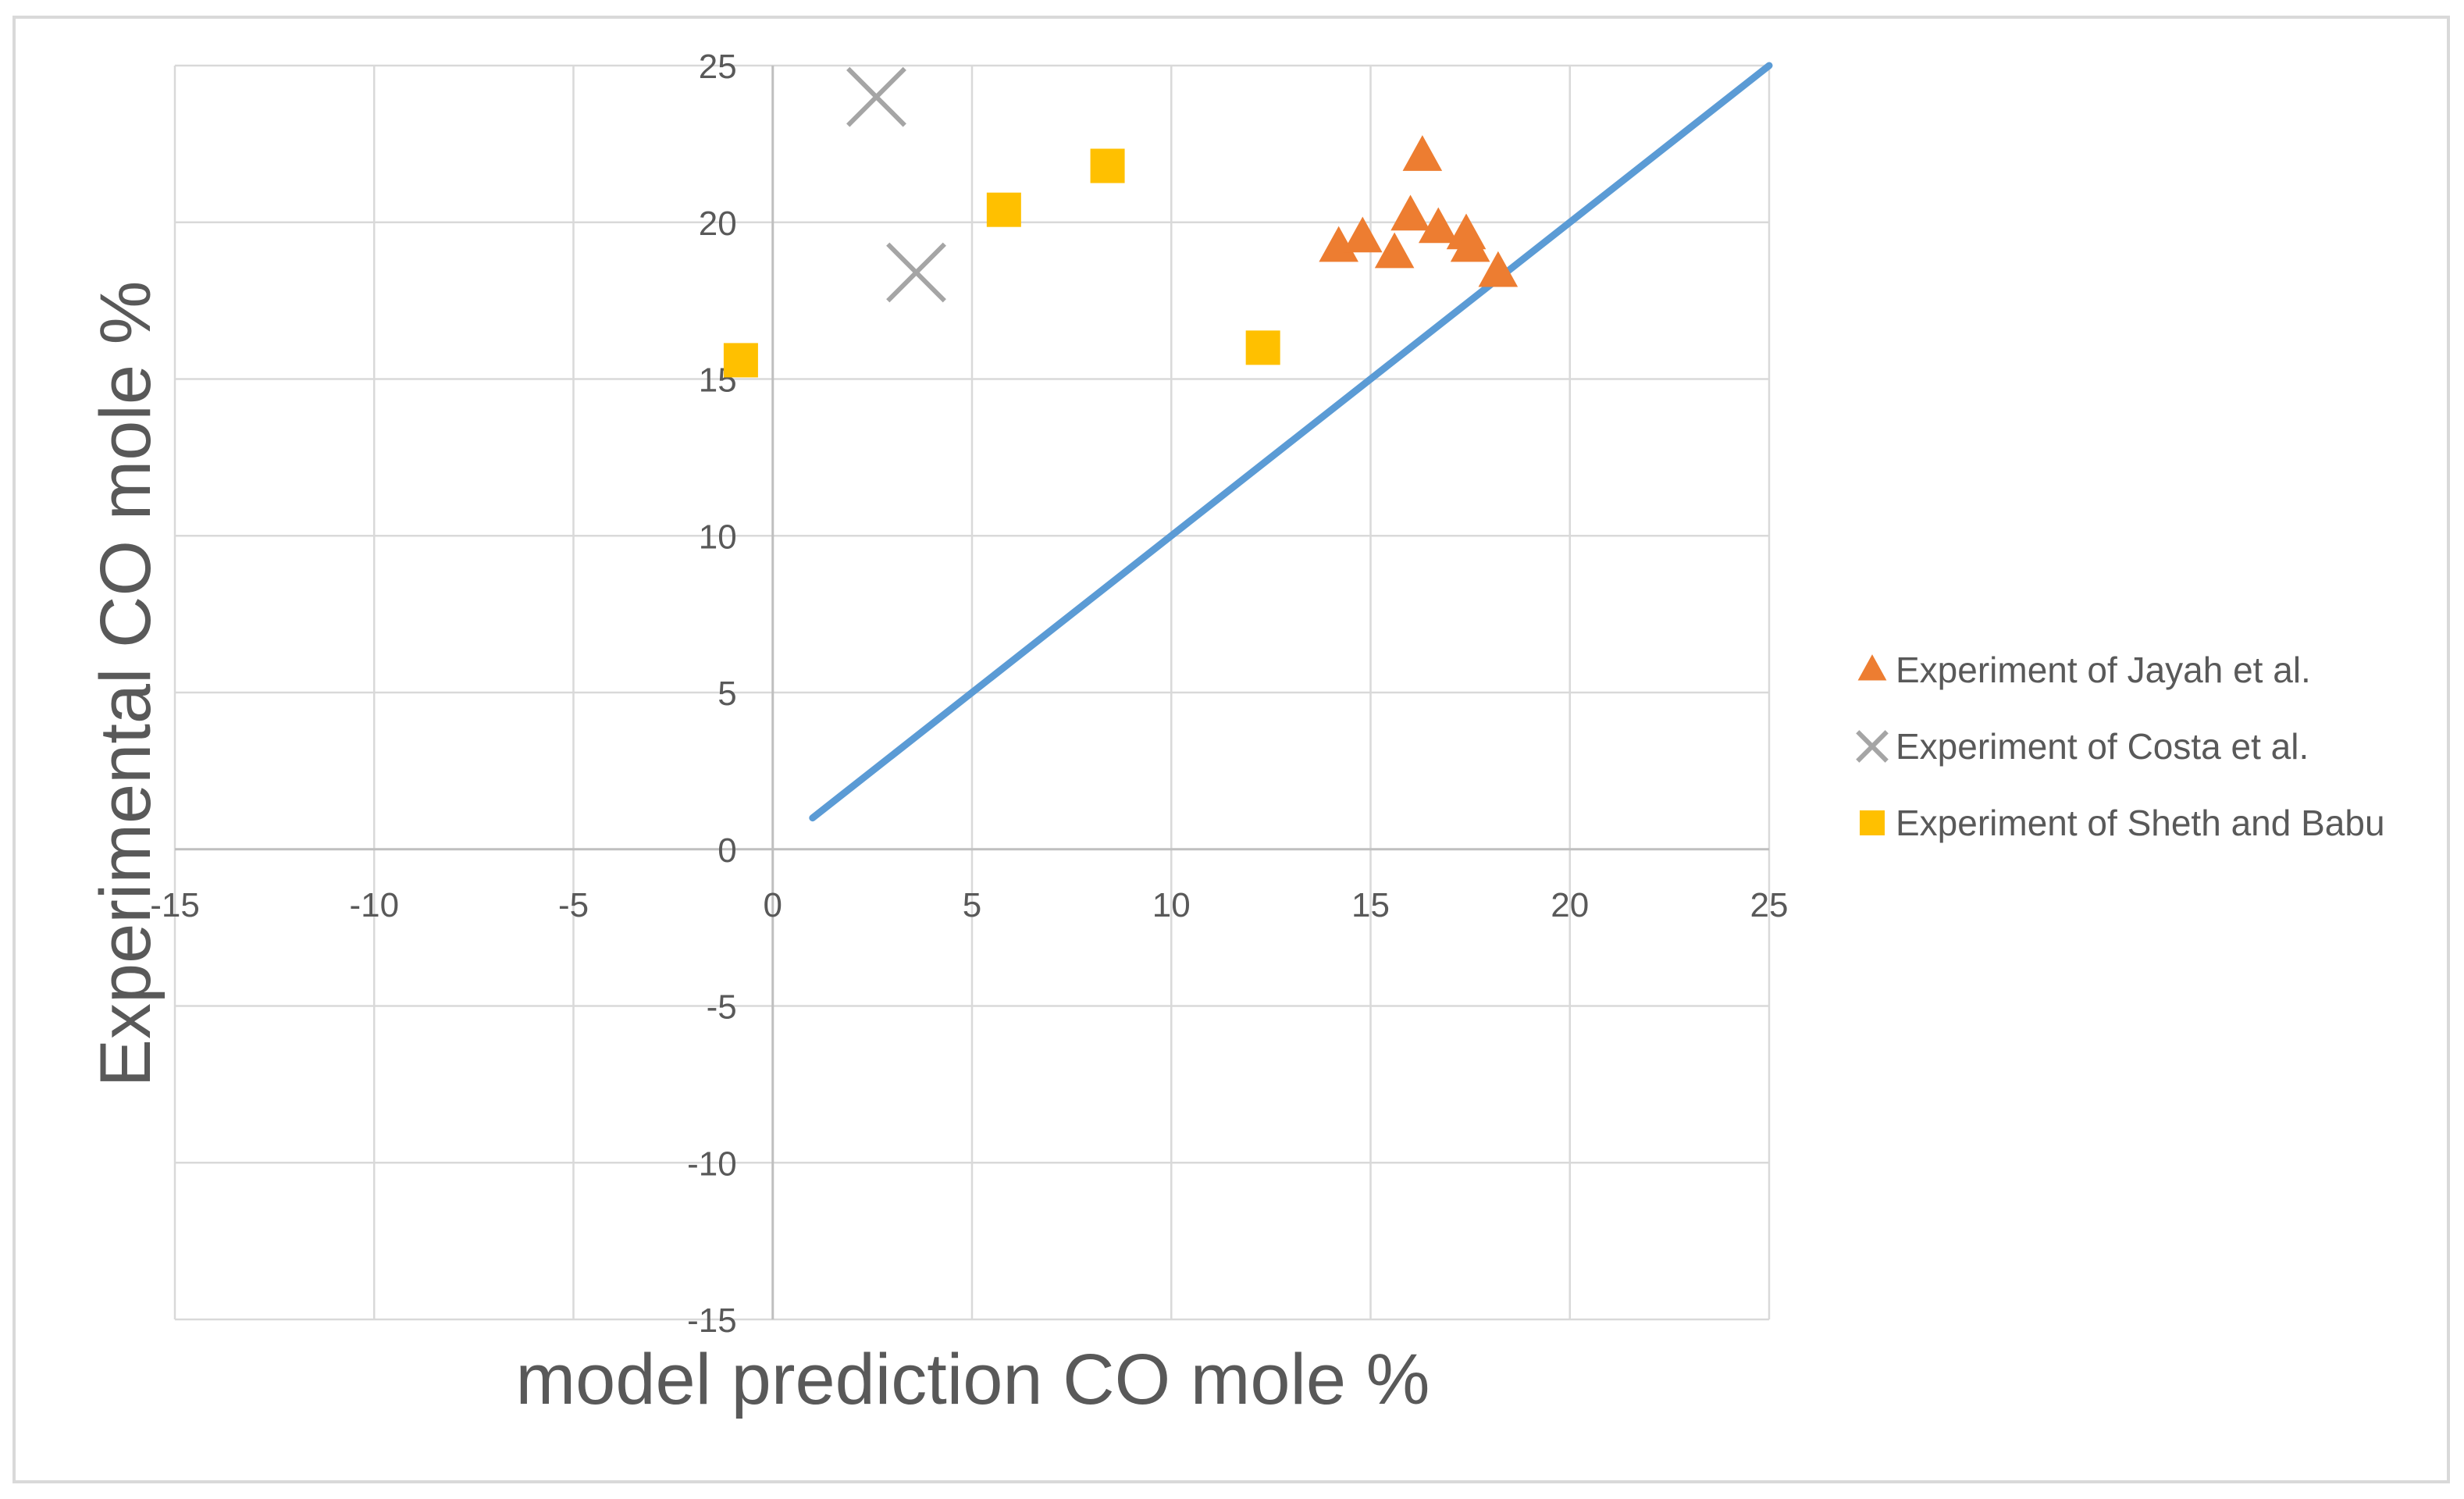 This screenshot has width=2464, height=1499. Describe the element at coordinates (712, 1164) in the screenshot. I see `y-tick-label: -10` at that location.